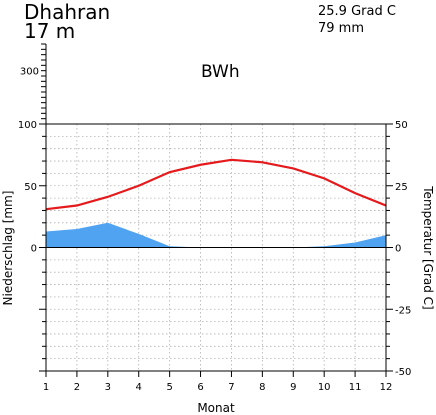  What do you see at coordinates (29, 72) in the screenshot?
I see `upper-tick-label: 300` at bounding box center [29, 72].